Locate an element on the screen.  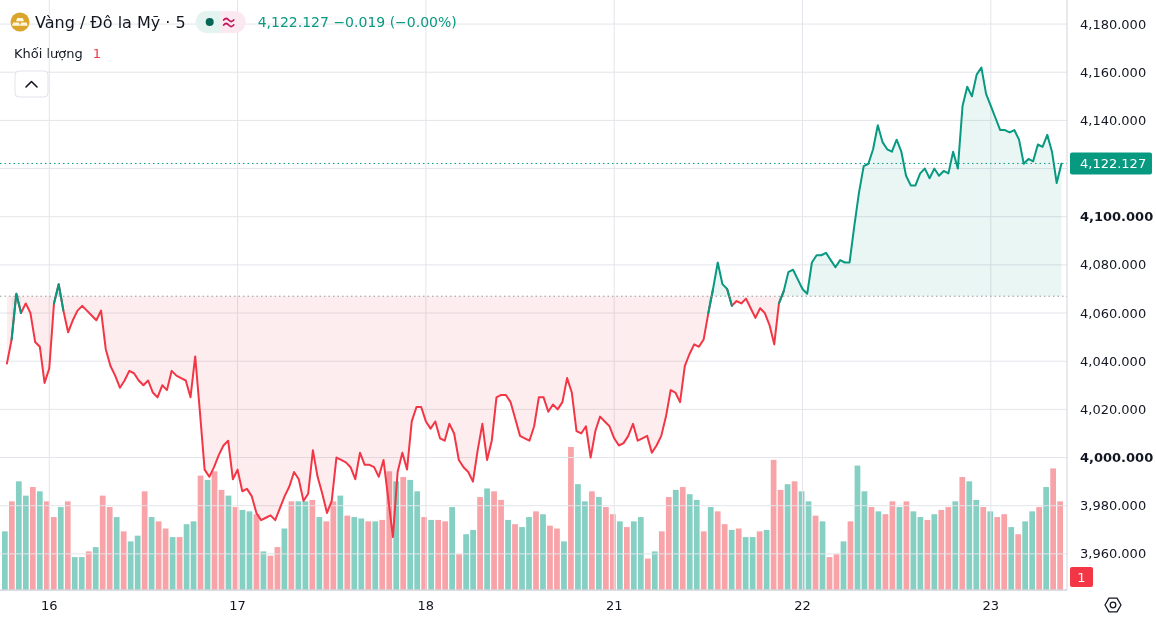
y-tick-label: 4,040.000 is located at coordinates (1113, 361).